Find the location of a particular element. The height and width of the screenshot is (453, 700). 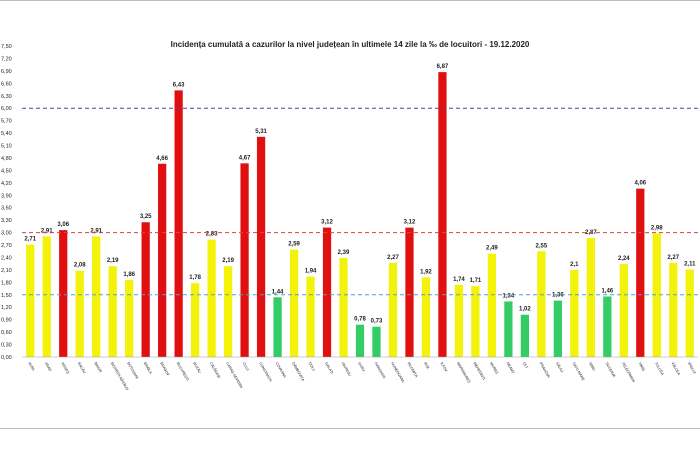

category-label: MARAMUREȘ is located at coordinates (463, 373).